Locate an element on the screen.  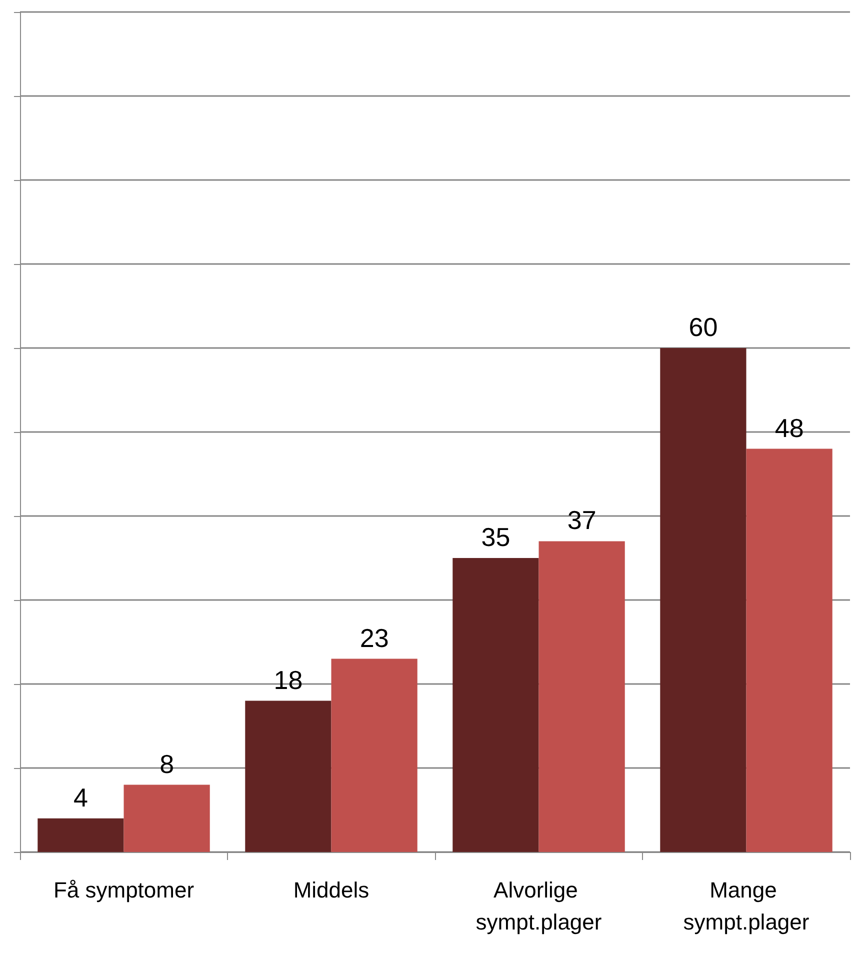
data-label: 4 is located at coordinates (80, 797).